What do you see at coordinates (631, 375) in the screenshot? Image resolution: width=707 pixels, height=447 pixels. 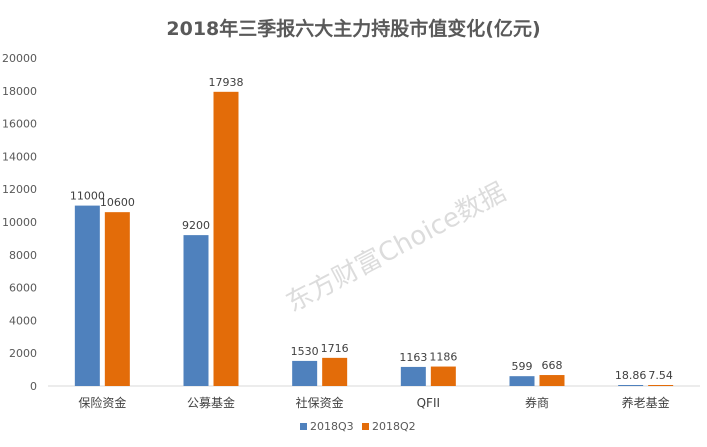 I see `data-label: 18.86` at bounding box center [631, 375].